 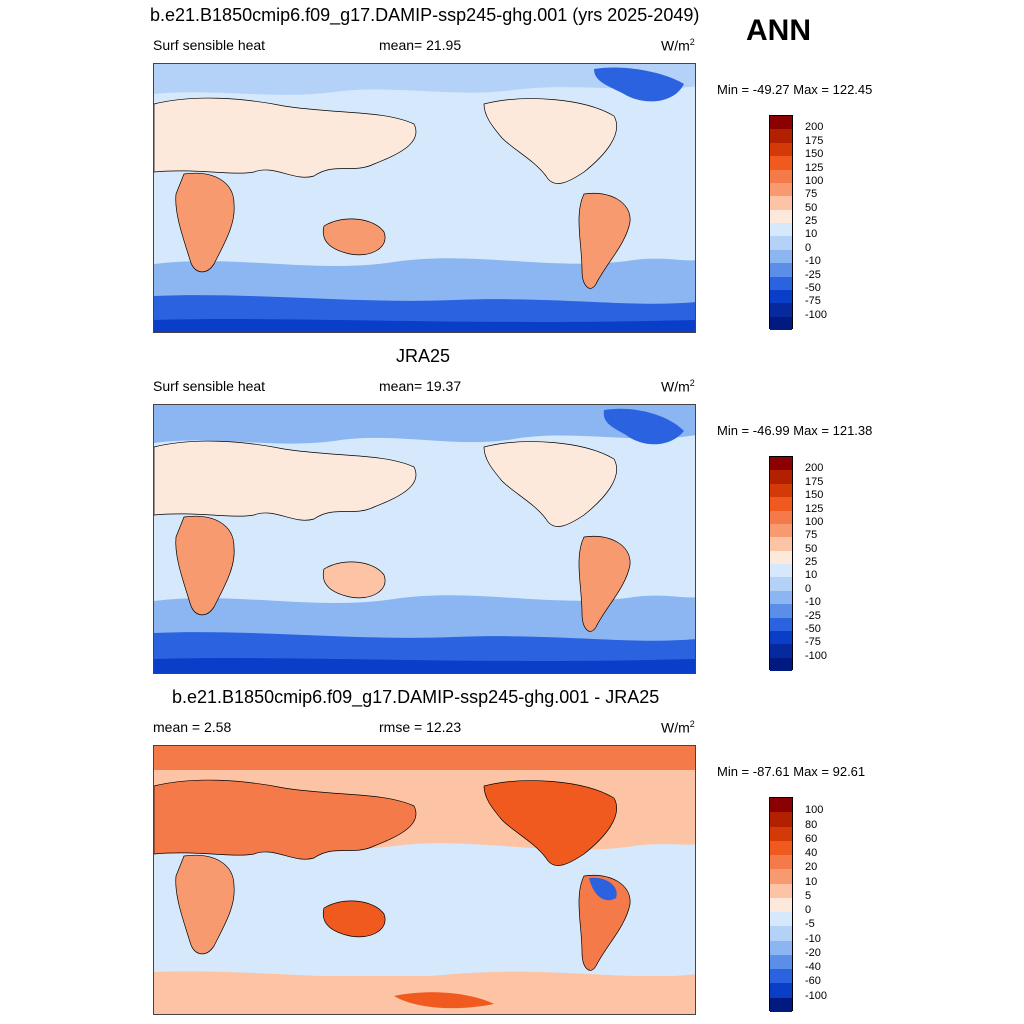 What do you see at coordinates (811, 838) in the screenshot?
I see `colorbar-level-label: 60` at bounding box center [811, 838].